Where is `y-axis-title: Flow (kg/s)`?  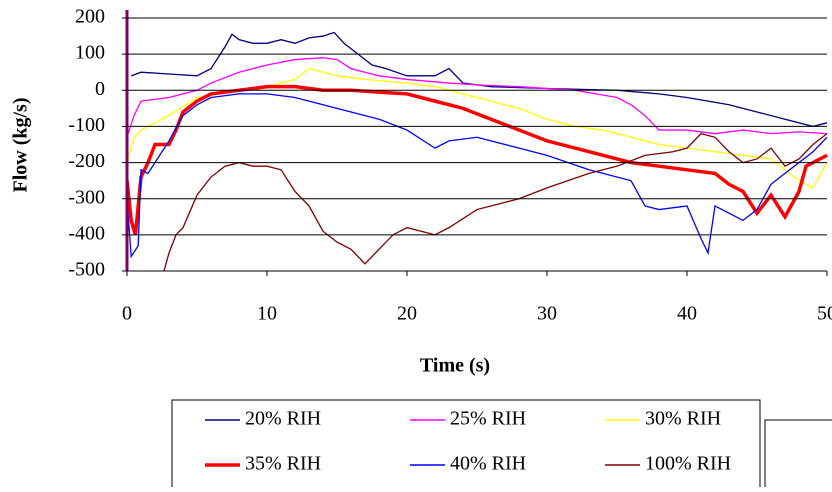
y-axis-title: Flow (kg/s) is located at coordinates (21, 145).